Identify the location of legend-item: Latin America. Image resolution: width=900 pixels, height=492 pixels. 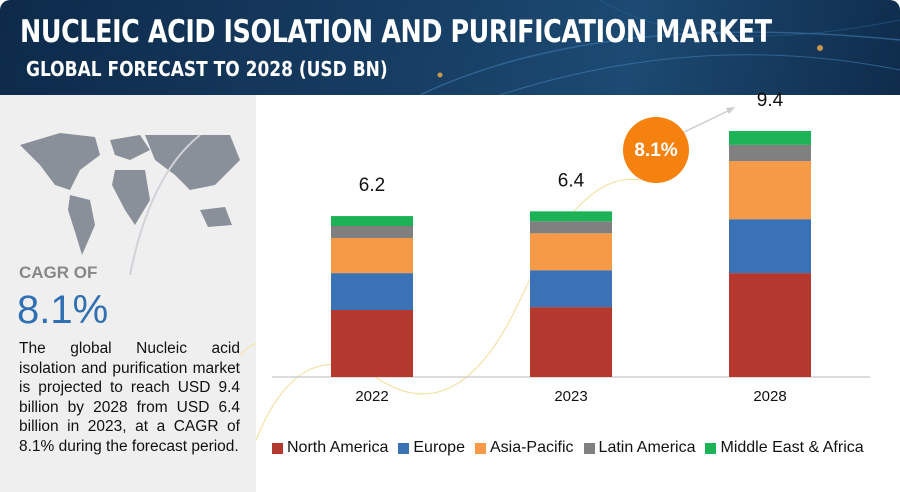
(639, 448).